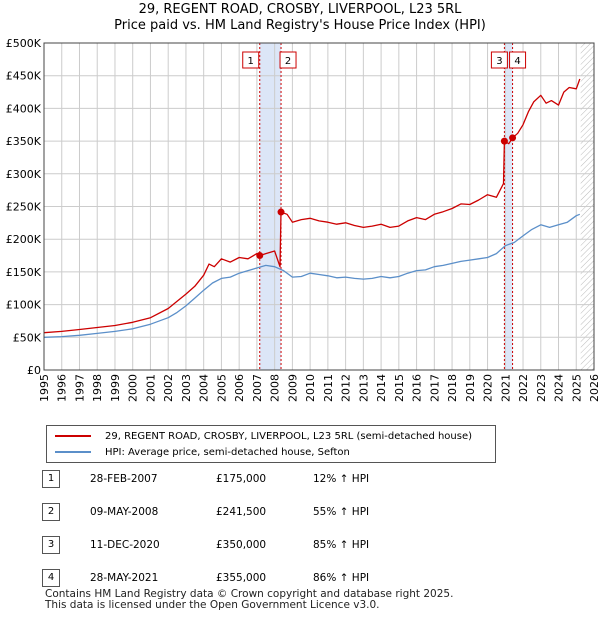 The image size is (600, 620). Describe the element at coordinates (341, 479) in the screenshot. I see `sale-hpi: 12% ↑ HPI` at that location.